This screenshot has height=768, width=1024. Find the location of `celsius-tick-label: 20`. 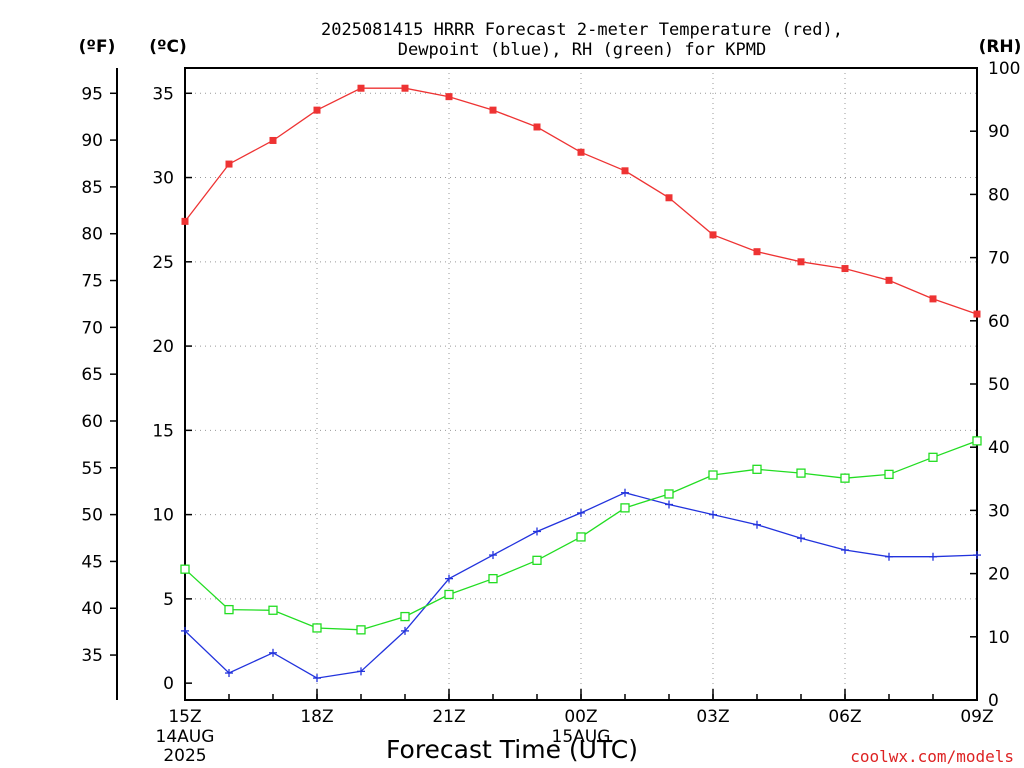

celsius-tick-label: 20 is located at coordinates (163, 347).